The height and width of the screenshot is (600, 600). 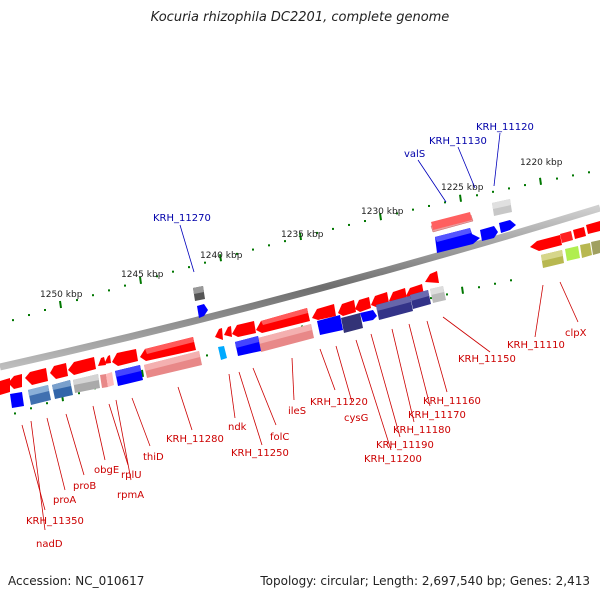 I want to click on gene-label-iles: ileS, so click(x=297, y=411).